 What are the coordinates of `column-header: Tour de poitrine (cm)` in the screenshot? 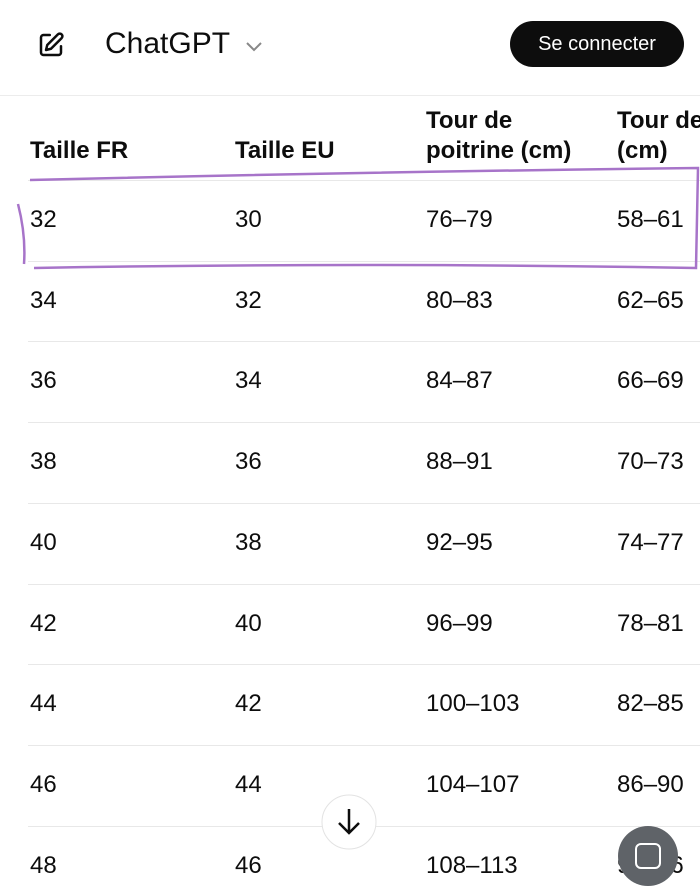 It's located at (499, 135).